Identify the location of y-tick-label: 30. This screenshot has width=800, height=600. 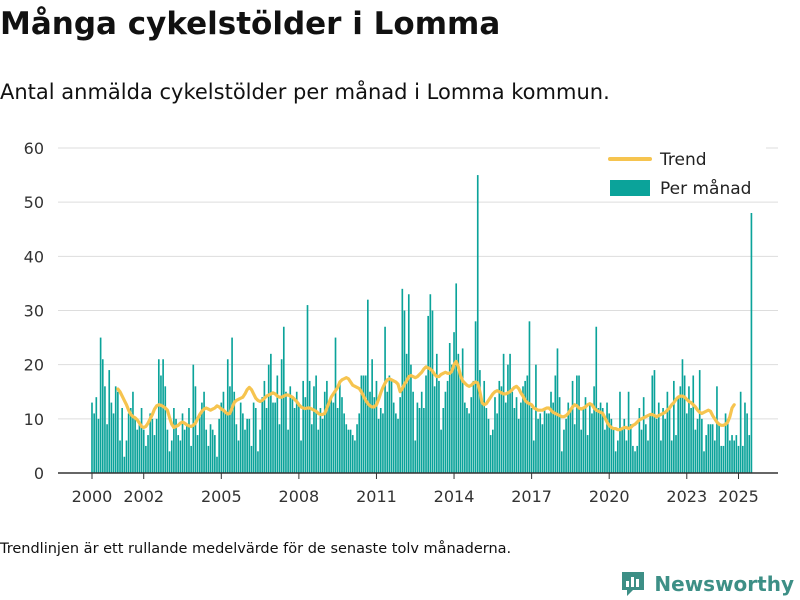
(34, 311).